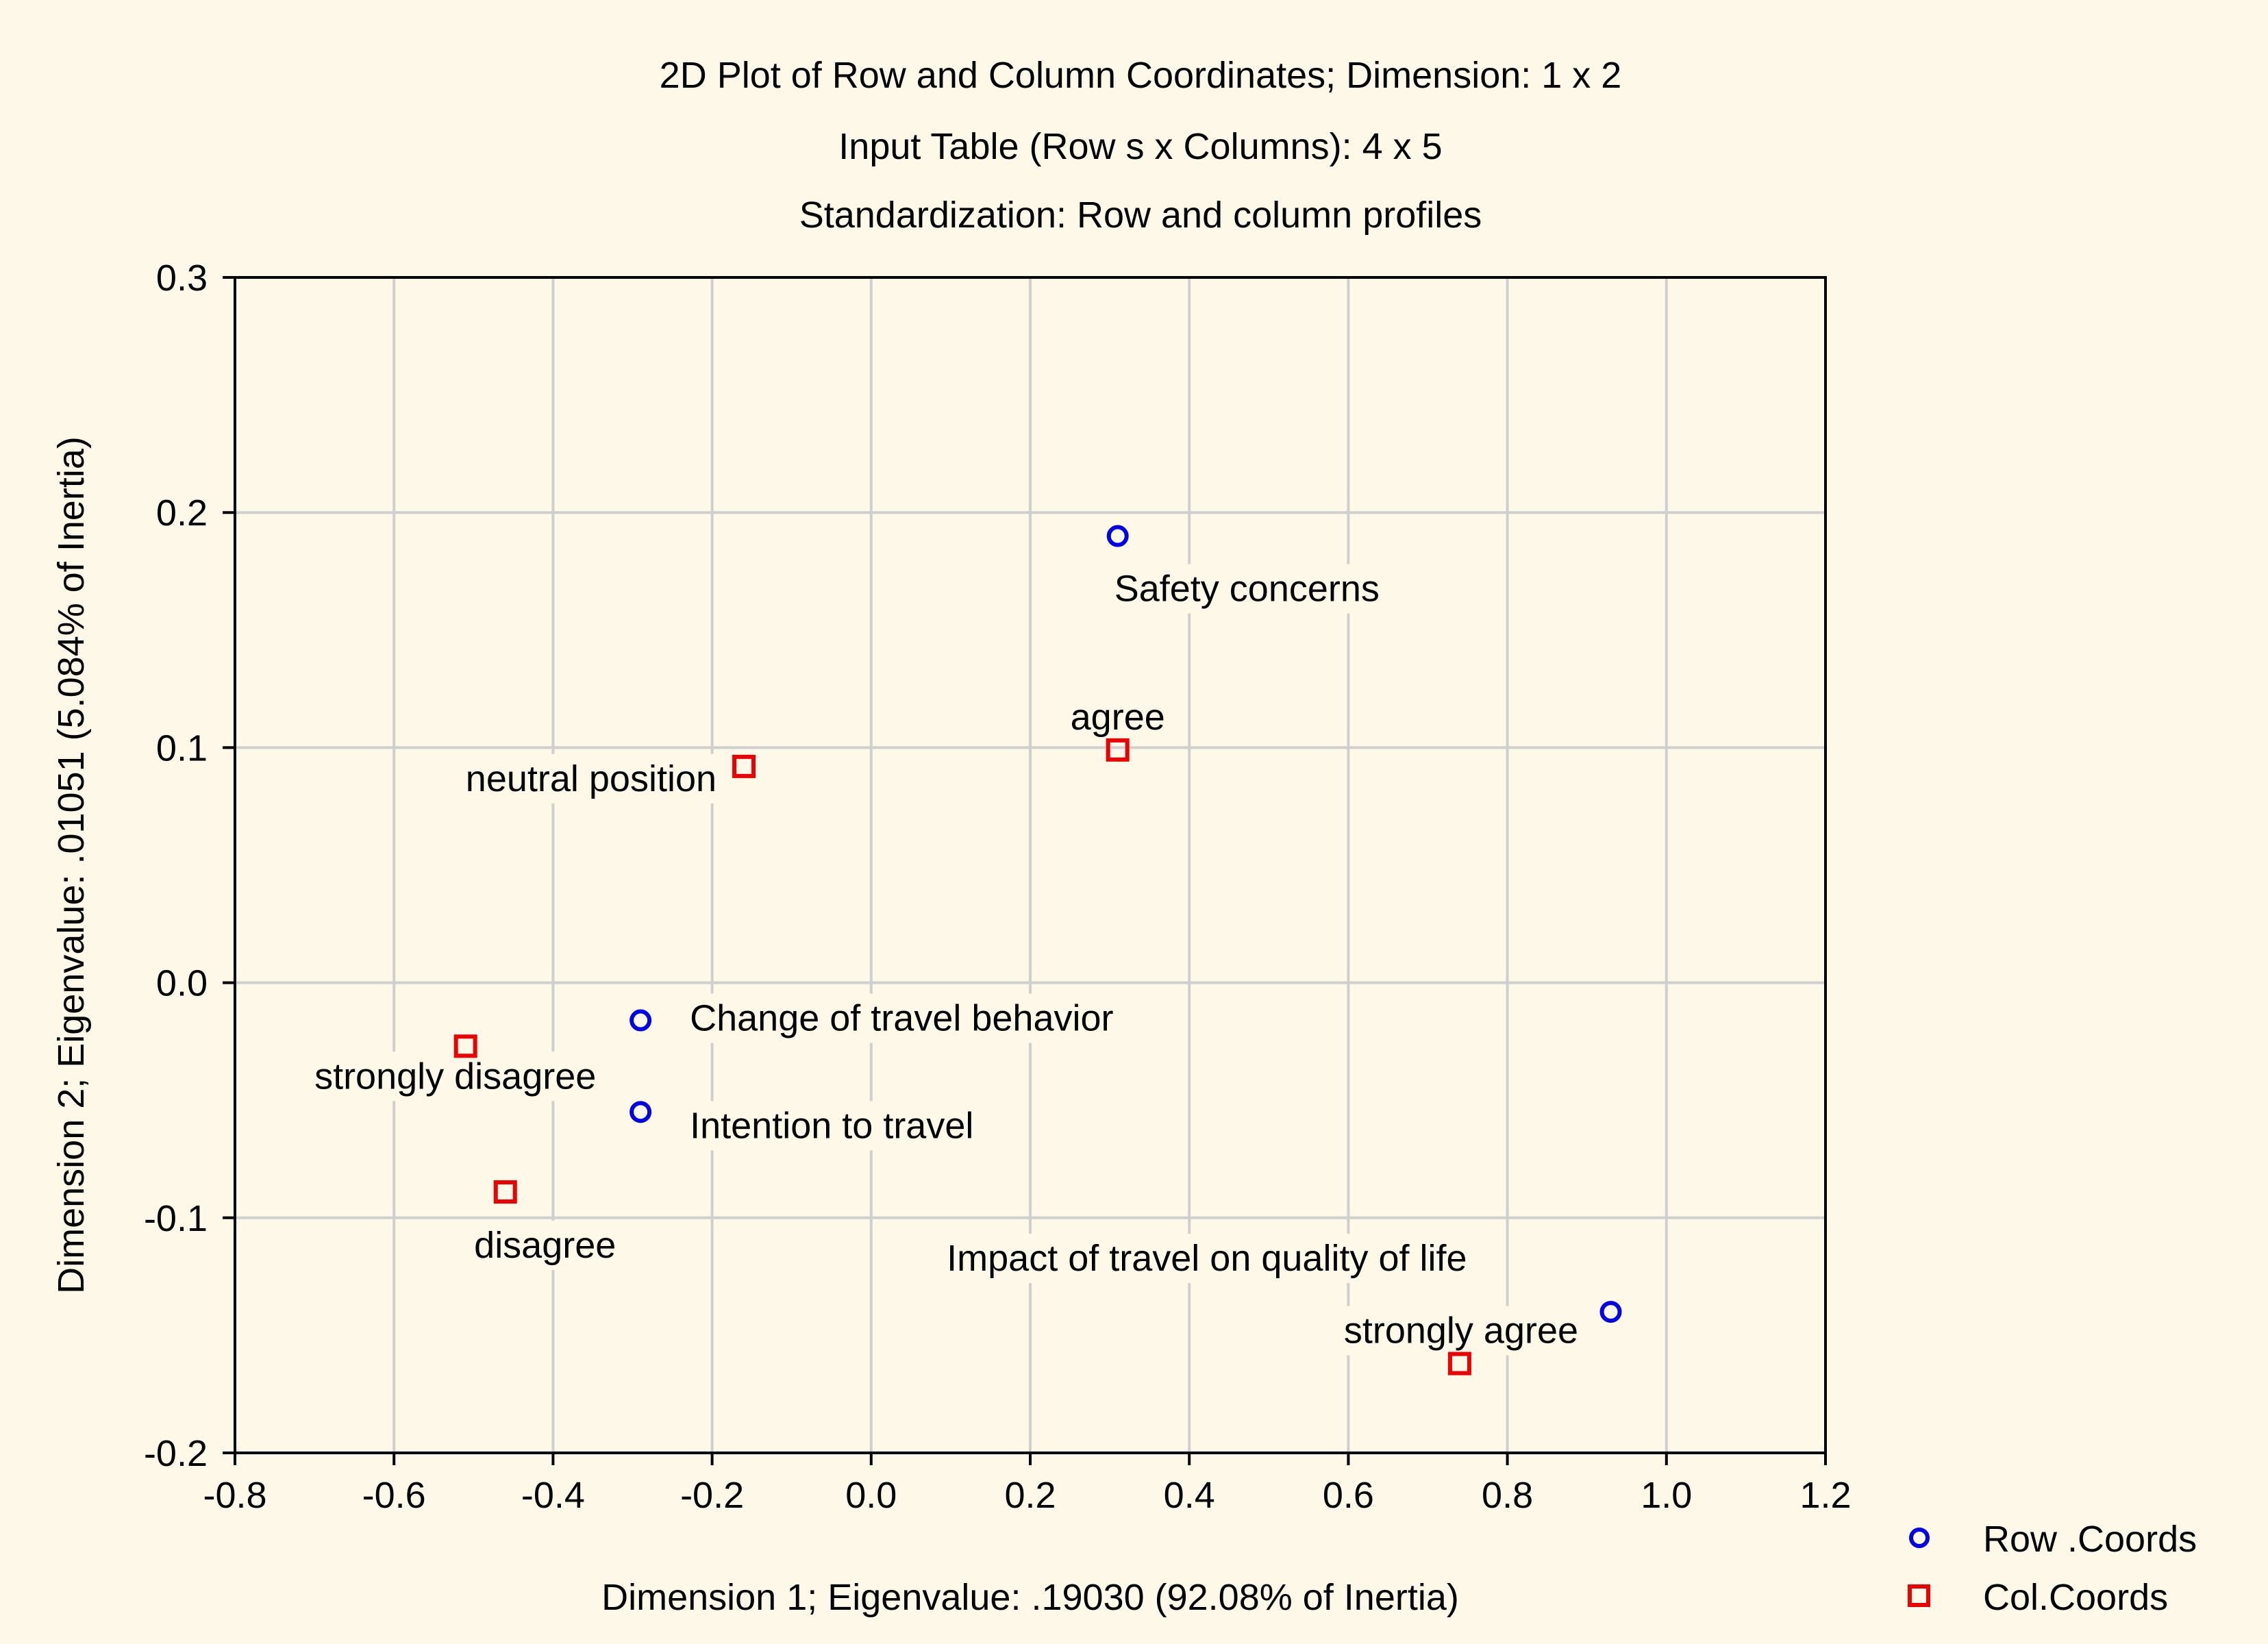 The height and width of the screenshot is (1644, 2268). What do you see at coordinates (1030, 1496) in the screenshot?
I see `x-tick-label: 0.2` at bounding box center [1030, 1496].